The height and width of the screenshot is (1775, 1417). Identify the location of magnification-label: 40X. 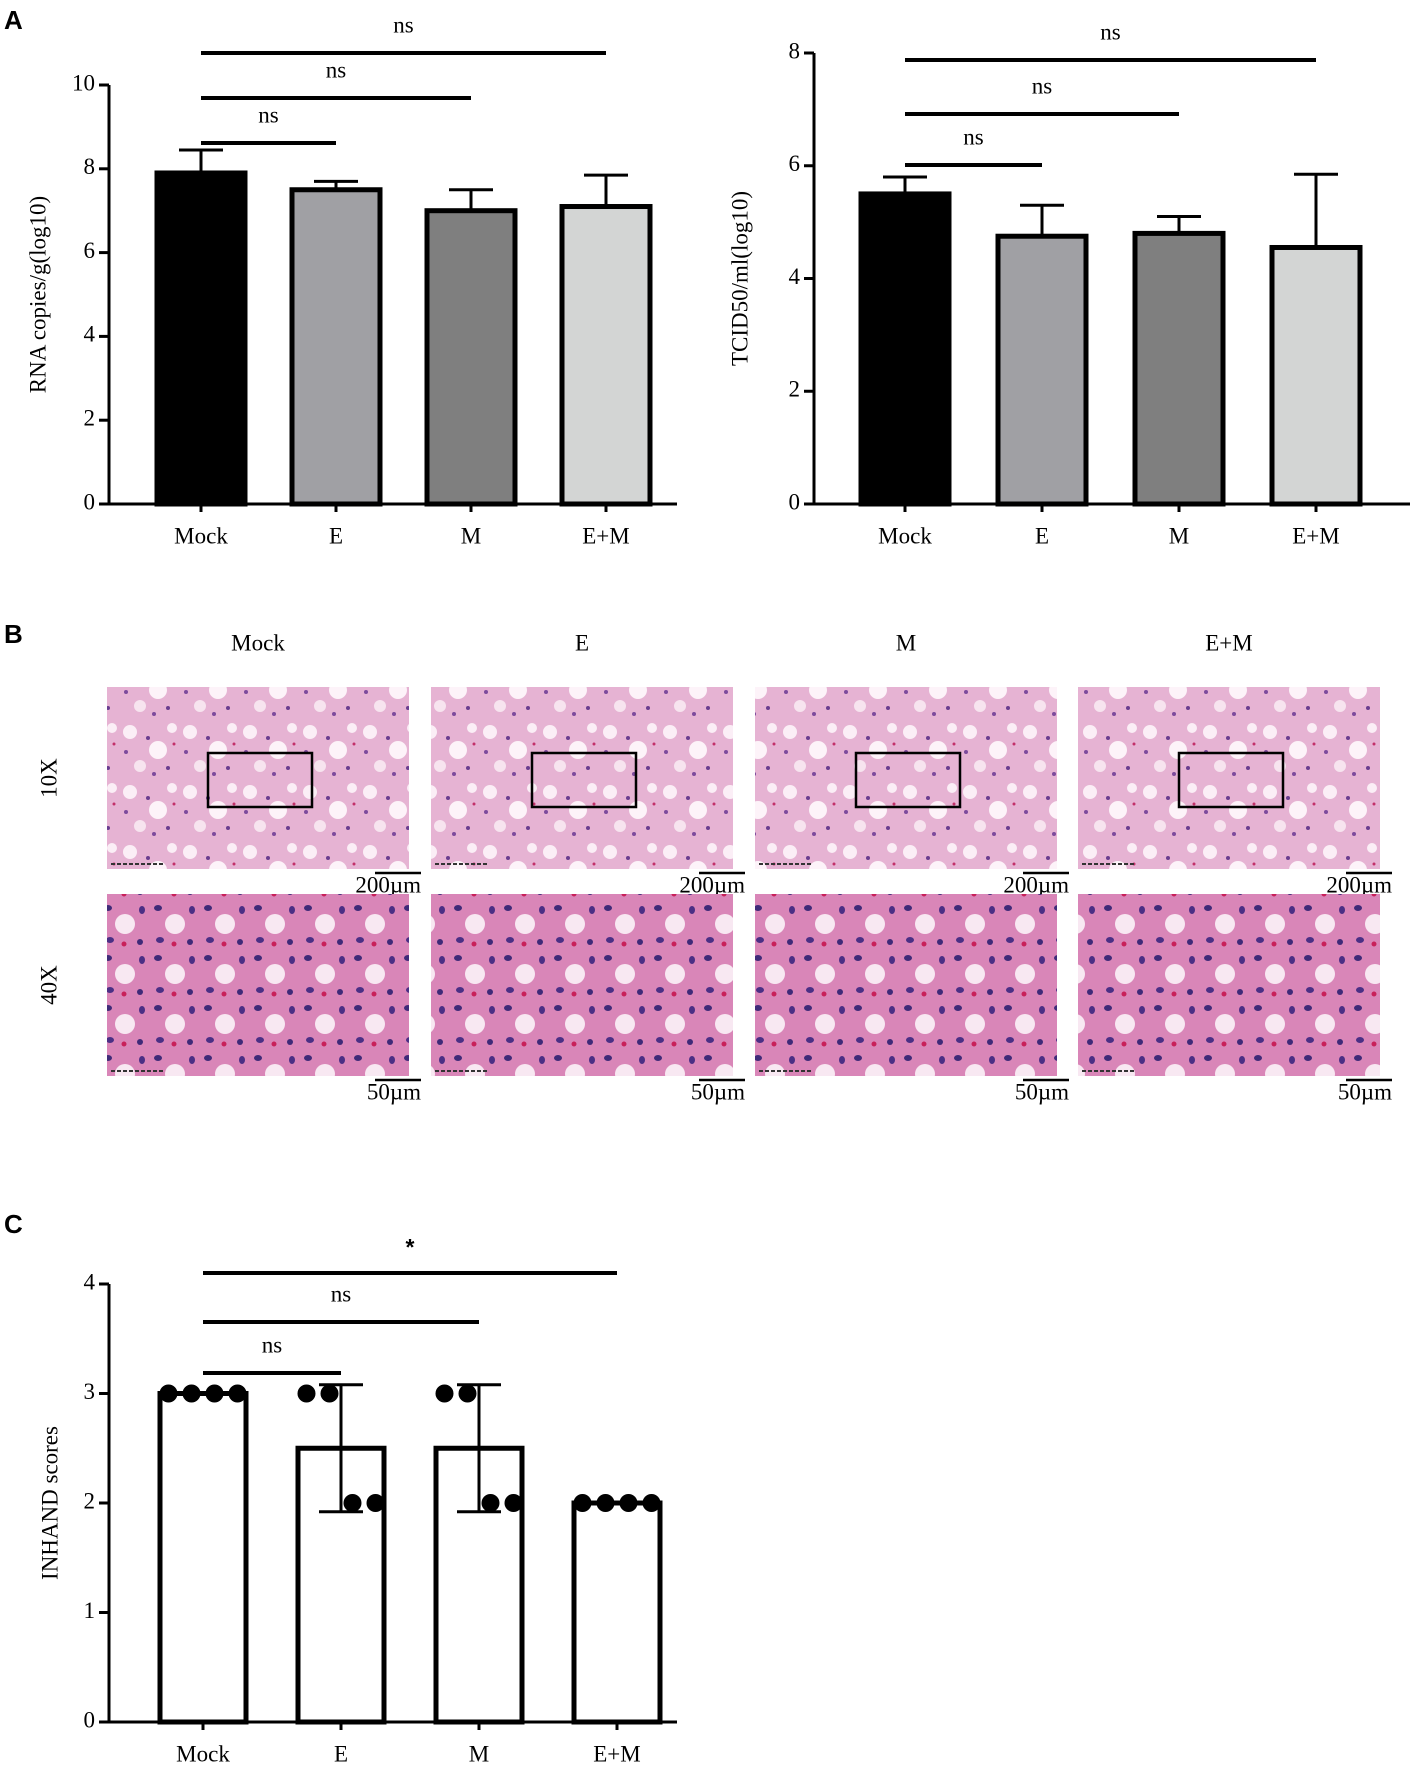
(48, 985).